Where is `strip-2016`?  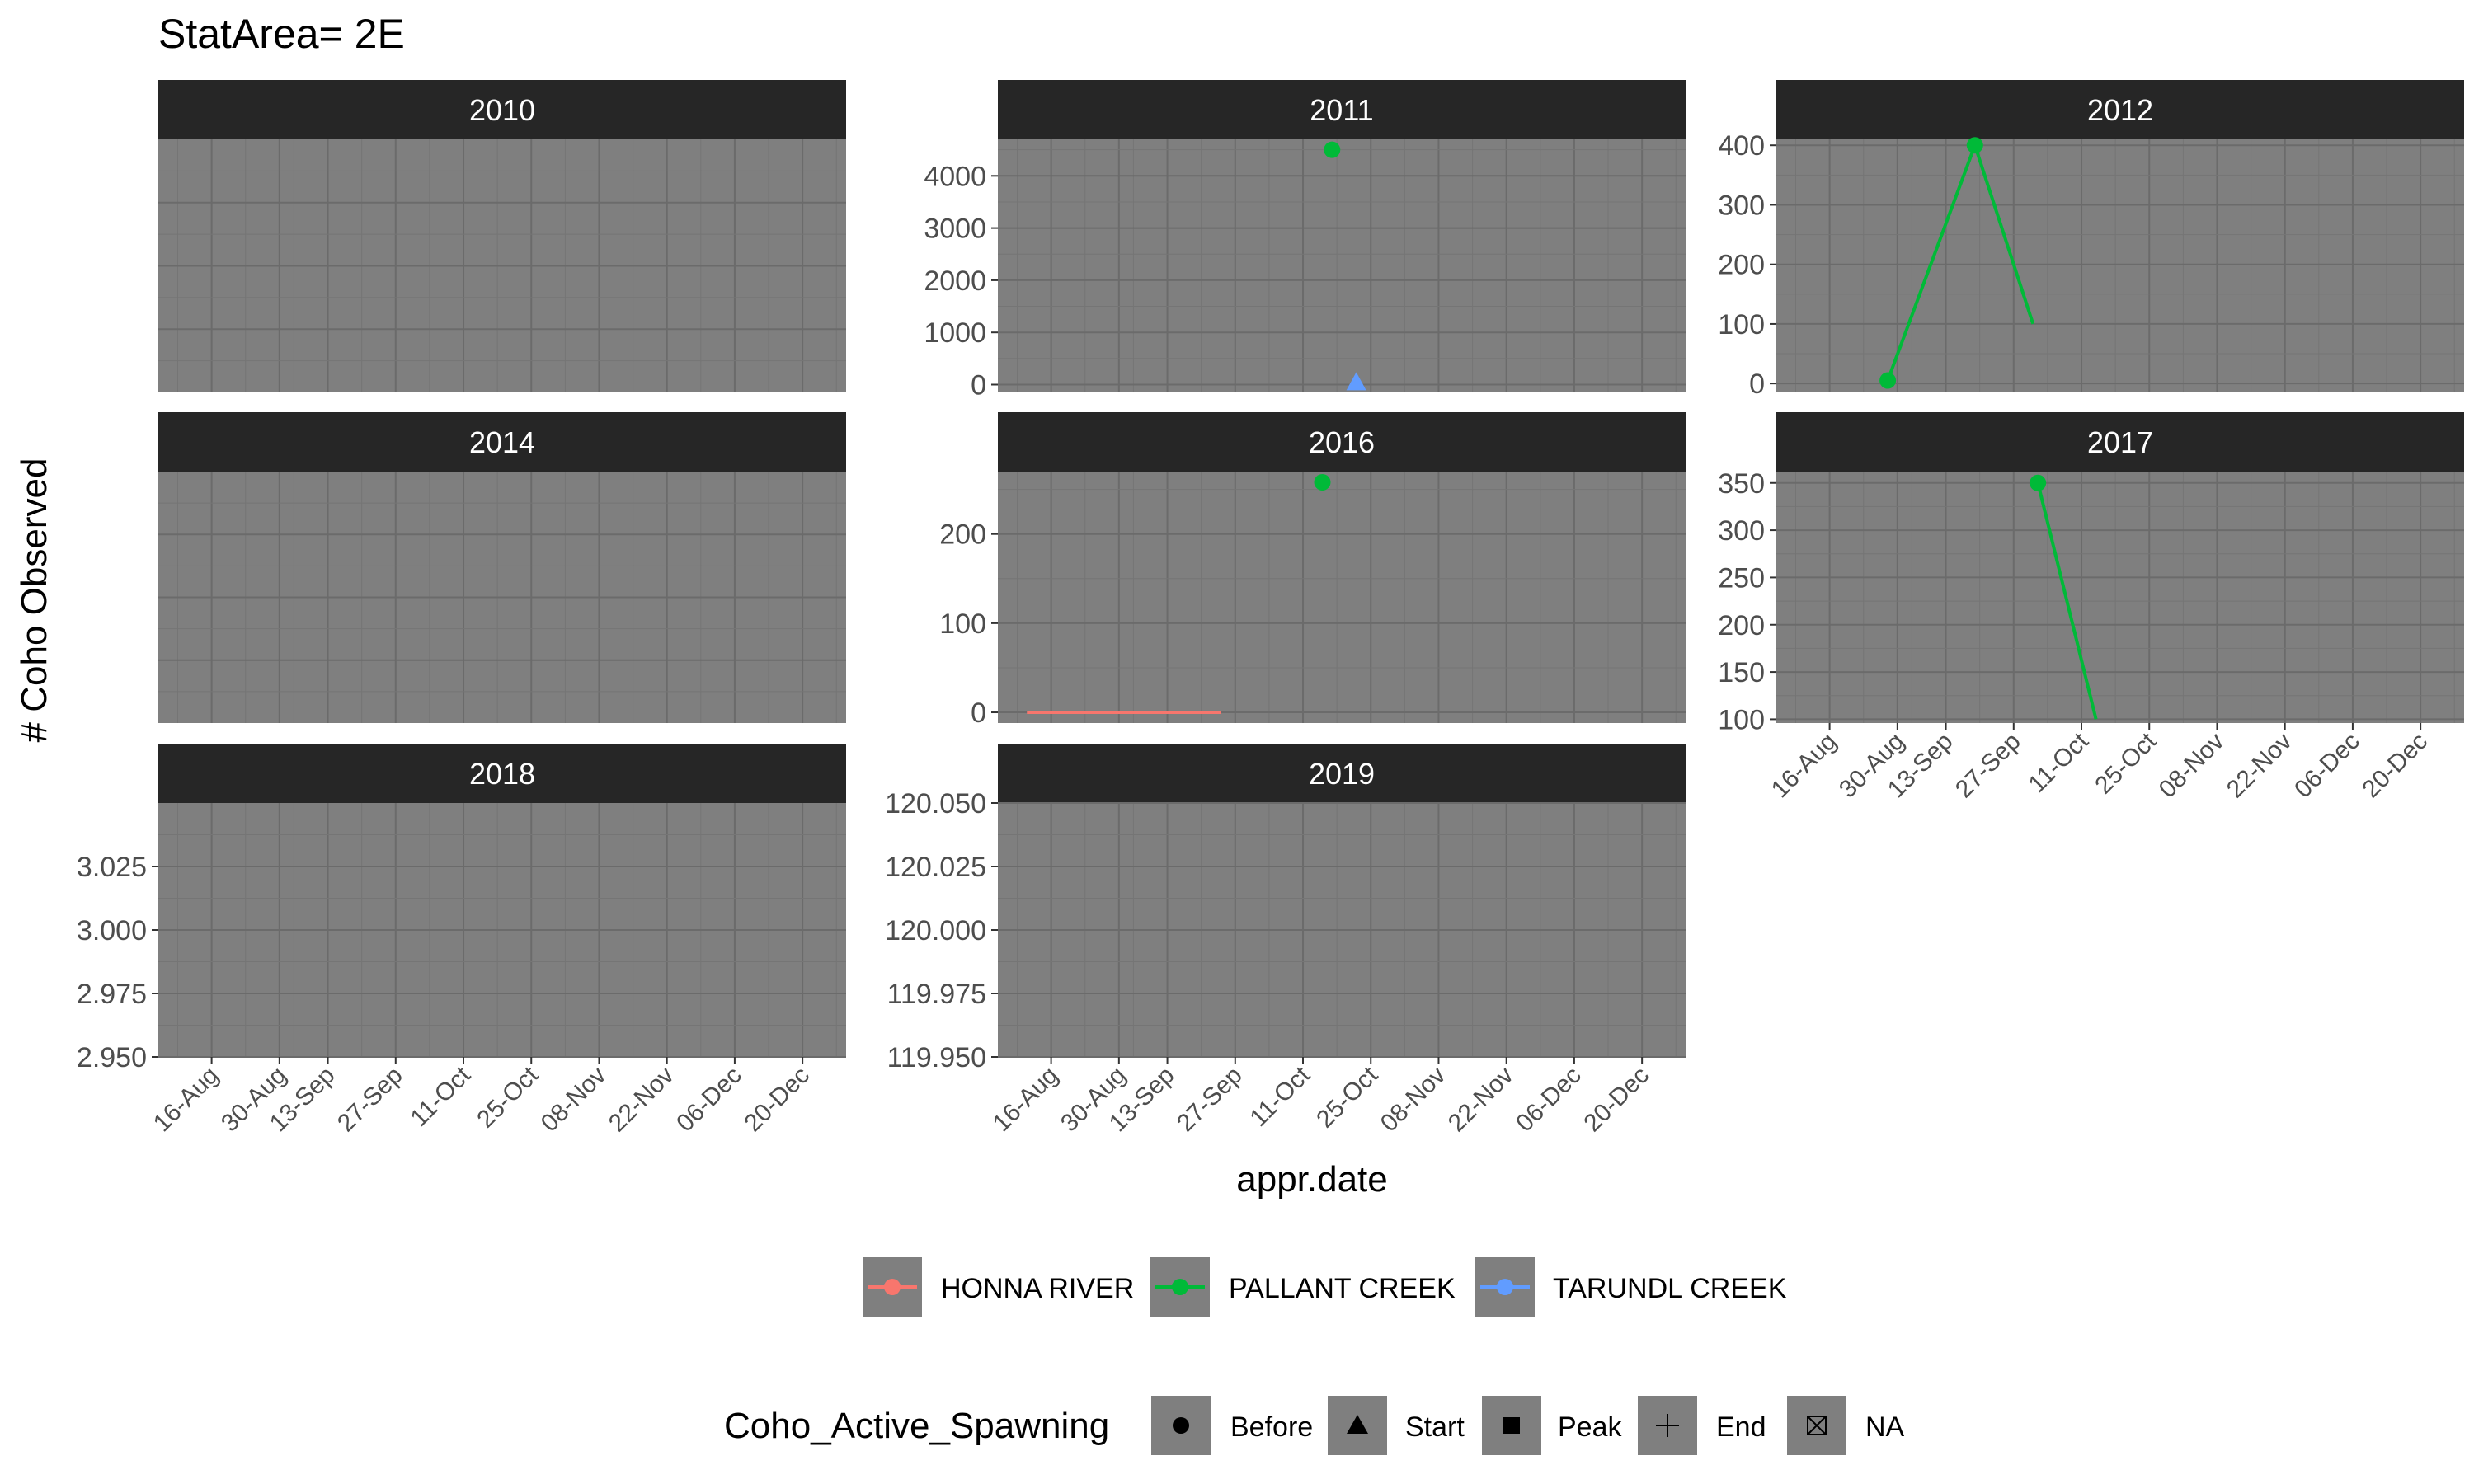 strip-2016 is located at coordinates (1342, 442).